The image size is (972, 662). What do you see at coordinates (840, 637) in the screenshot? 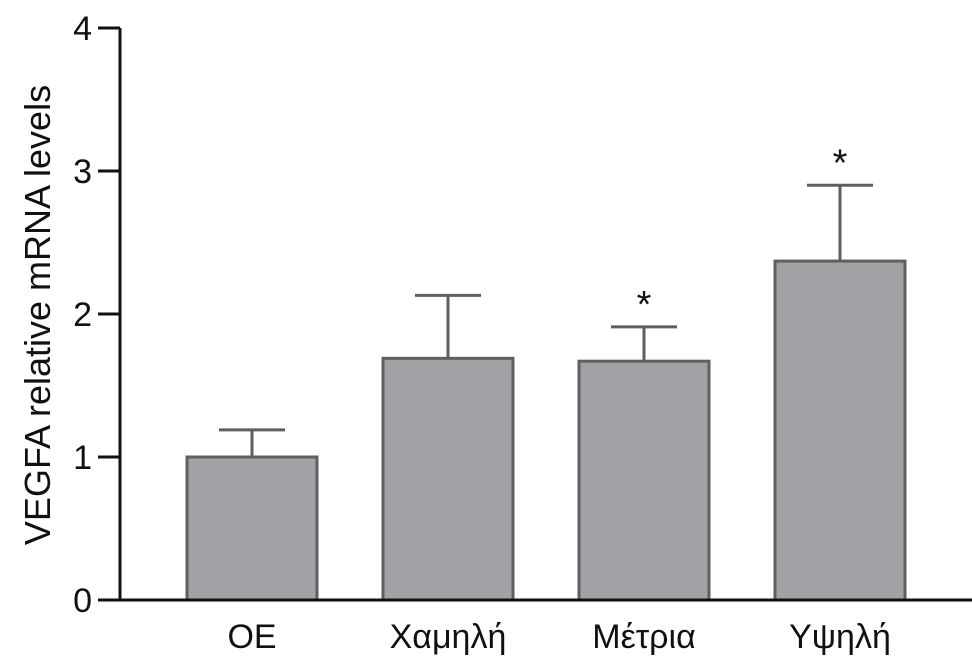
I see `x-tick-label-3: Υψηλή` at bounding box center [840, 637].